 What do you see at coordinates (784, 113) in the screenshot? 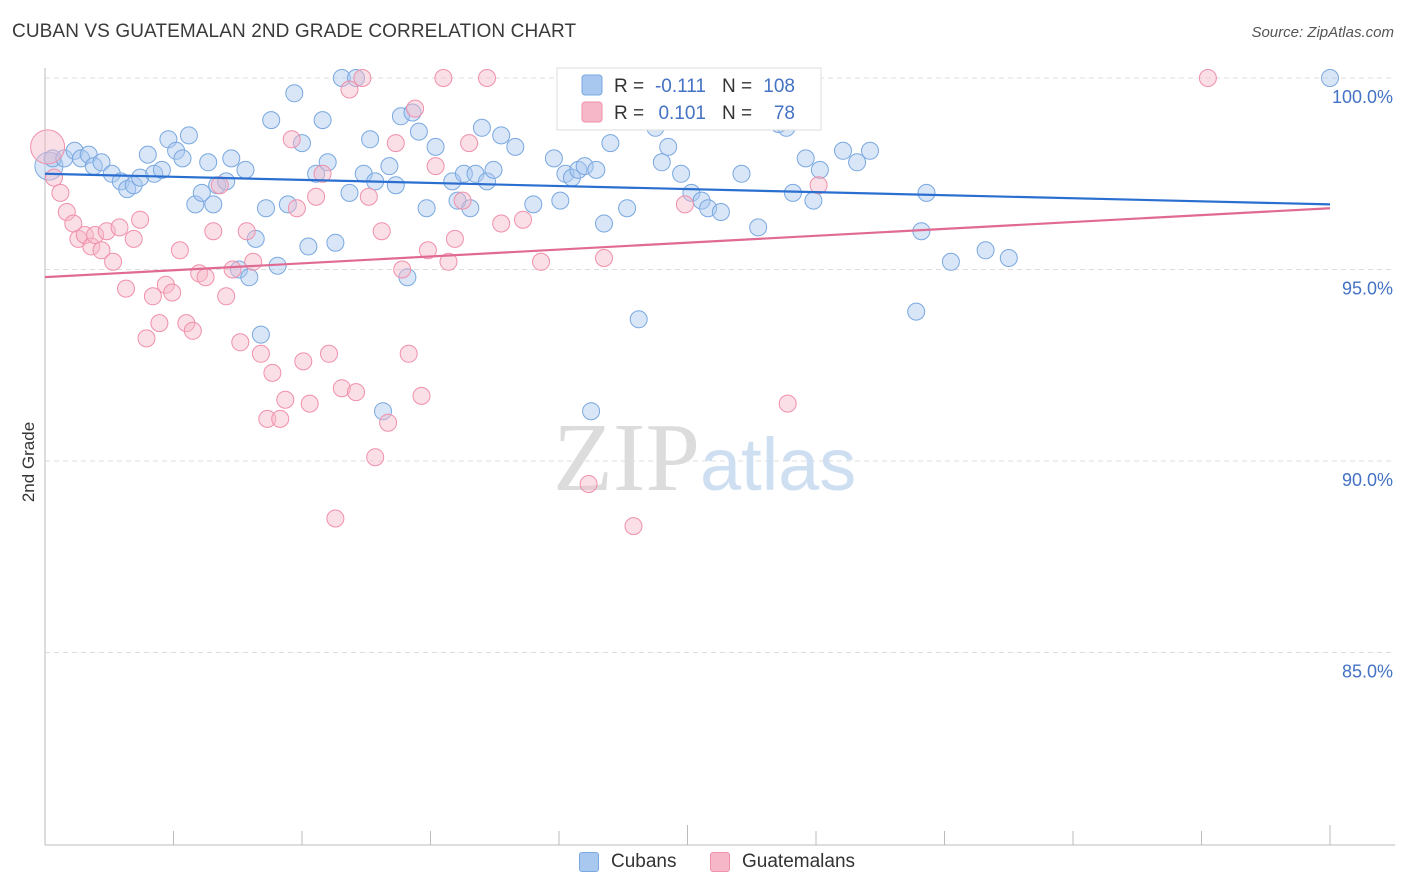
I see `n-value: 78` at bounding box center [784, 113].